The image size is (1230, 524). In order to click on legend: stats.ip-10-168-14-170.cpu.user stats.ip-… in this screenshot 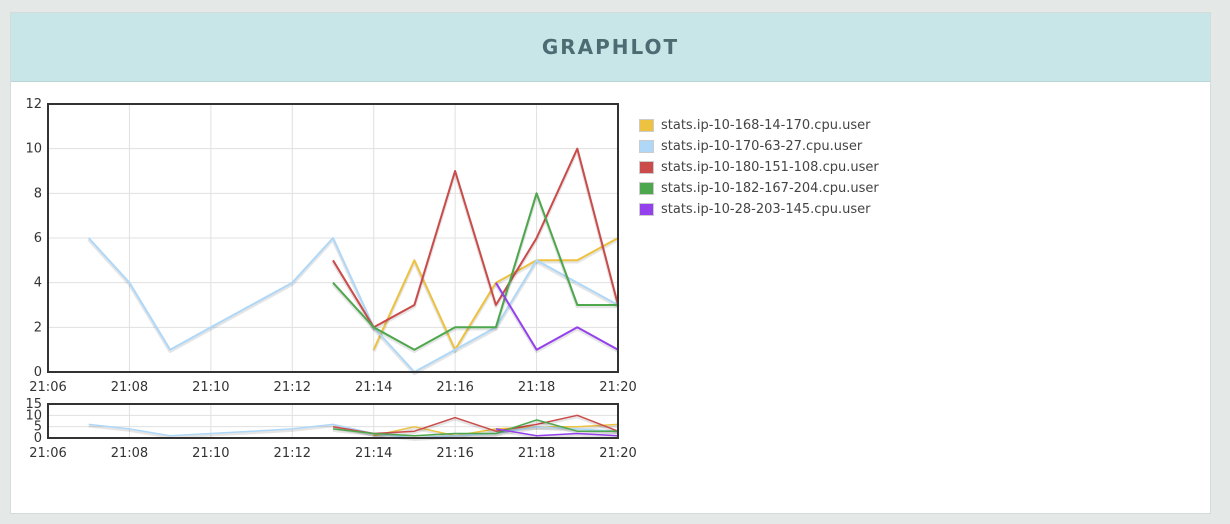, I will do `click(759, 167)`.